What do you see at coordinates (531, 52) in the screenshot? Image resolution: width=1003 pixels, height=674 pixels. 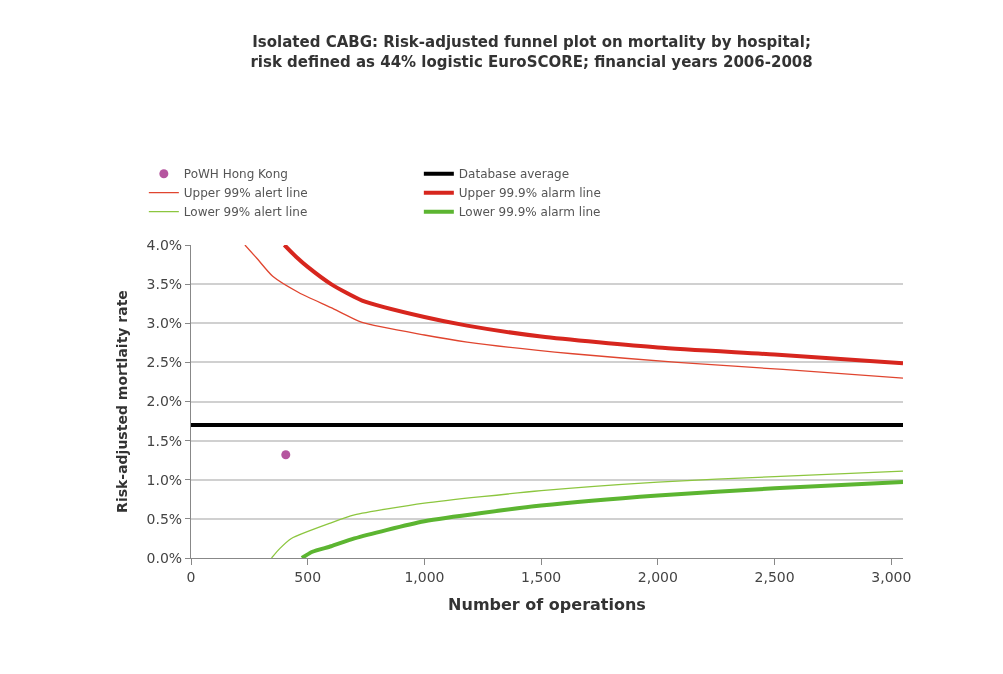 I see `chart-title: Isolated CABG: Risk-adjusted funnel plot on mortality by hospital; risk defined as 44% logistic EuroSCORE; financial years 2006-2008` at bounding box center [531, 52].